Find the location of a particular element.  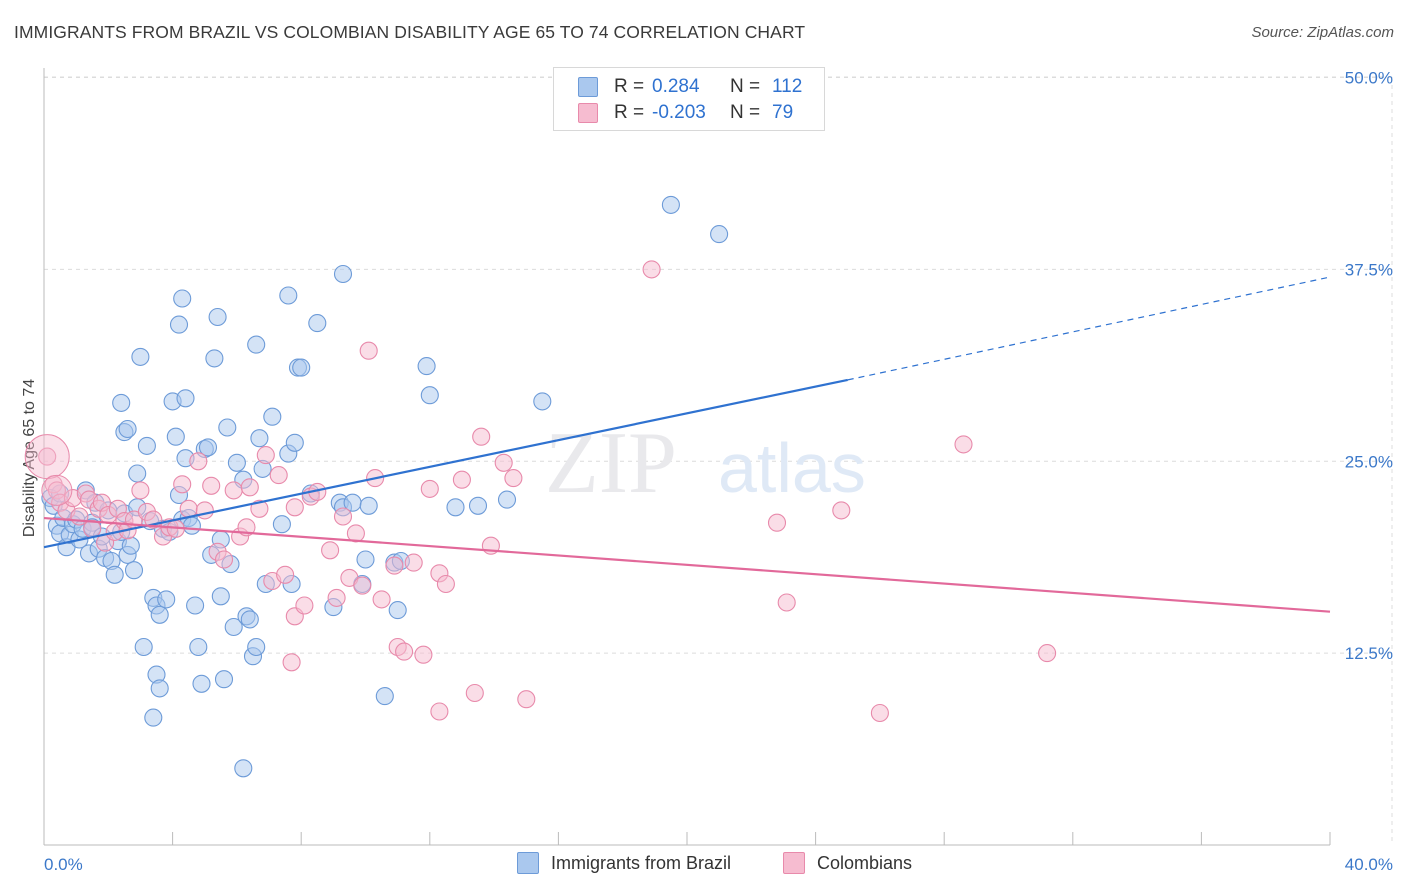

brazil-legend-swatch is located at coordinates (528, 863).